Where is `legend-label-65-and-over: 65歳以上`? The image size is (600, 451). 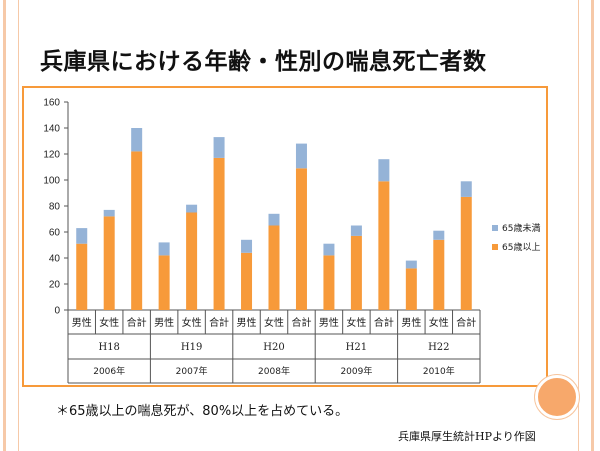 legend-label-65-and-over: 65歳以上 is located at coordinates (521, 247).